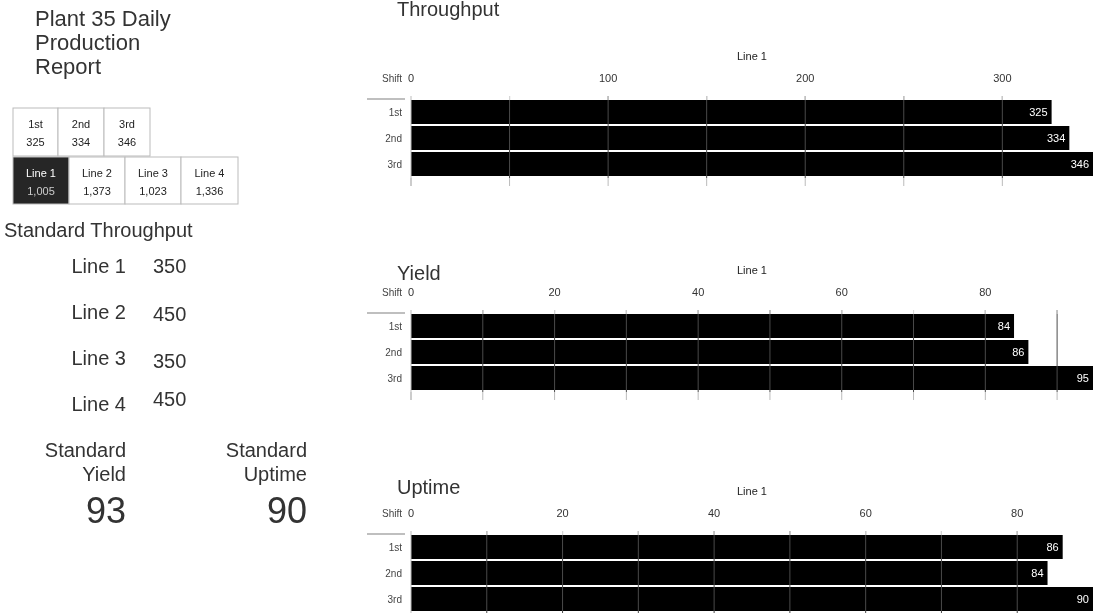 The width and height of the screenshot is (1104, 613). What do you see at coordinates (153, 191) in the screenshot?
I see `text: 1,023` at bounding box center [153, 191].